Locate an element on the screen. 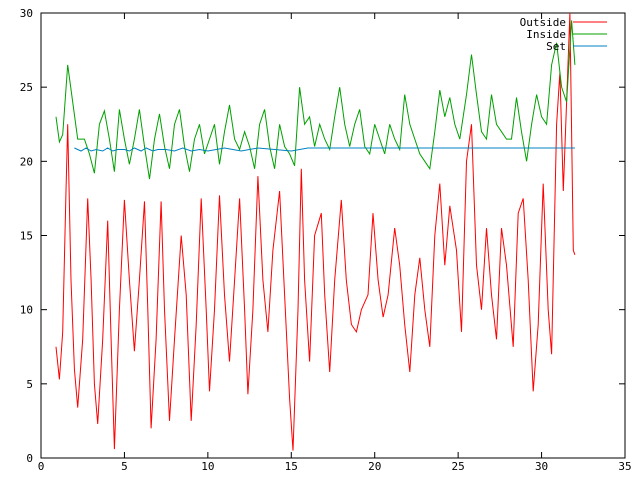  x-tick-label: 35 is located at coordinates (624, 466).